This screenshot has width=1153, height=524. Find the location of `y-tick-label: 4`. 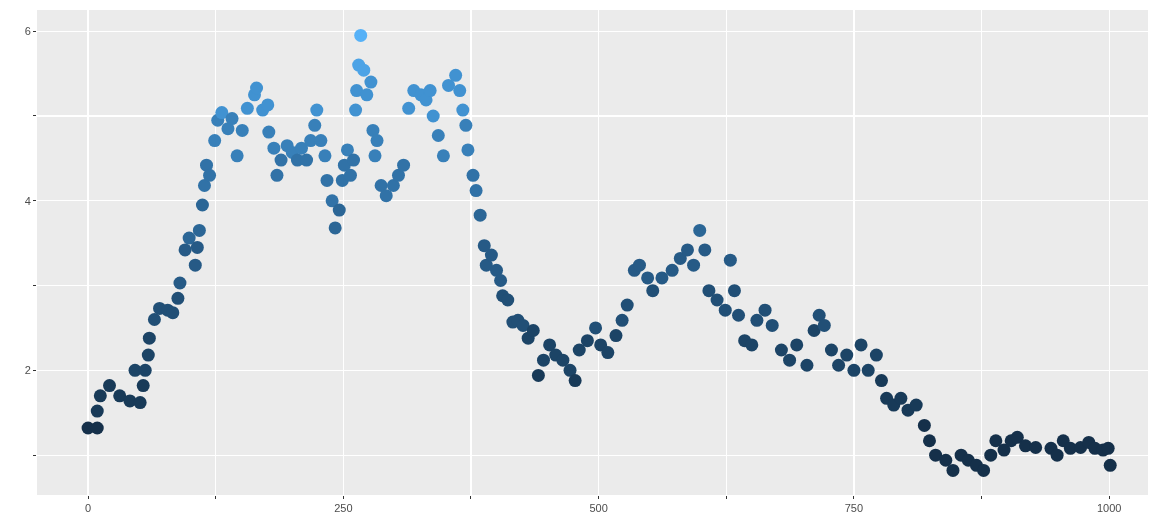

y-tick-label: 4 is located at coordinates (27, 200).